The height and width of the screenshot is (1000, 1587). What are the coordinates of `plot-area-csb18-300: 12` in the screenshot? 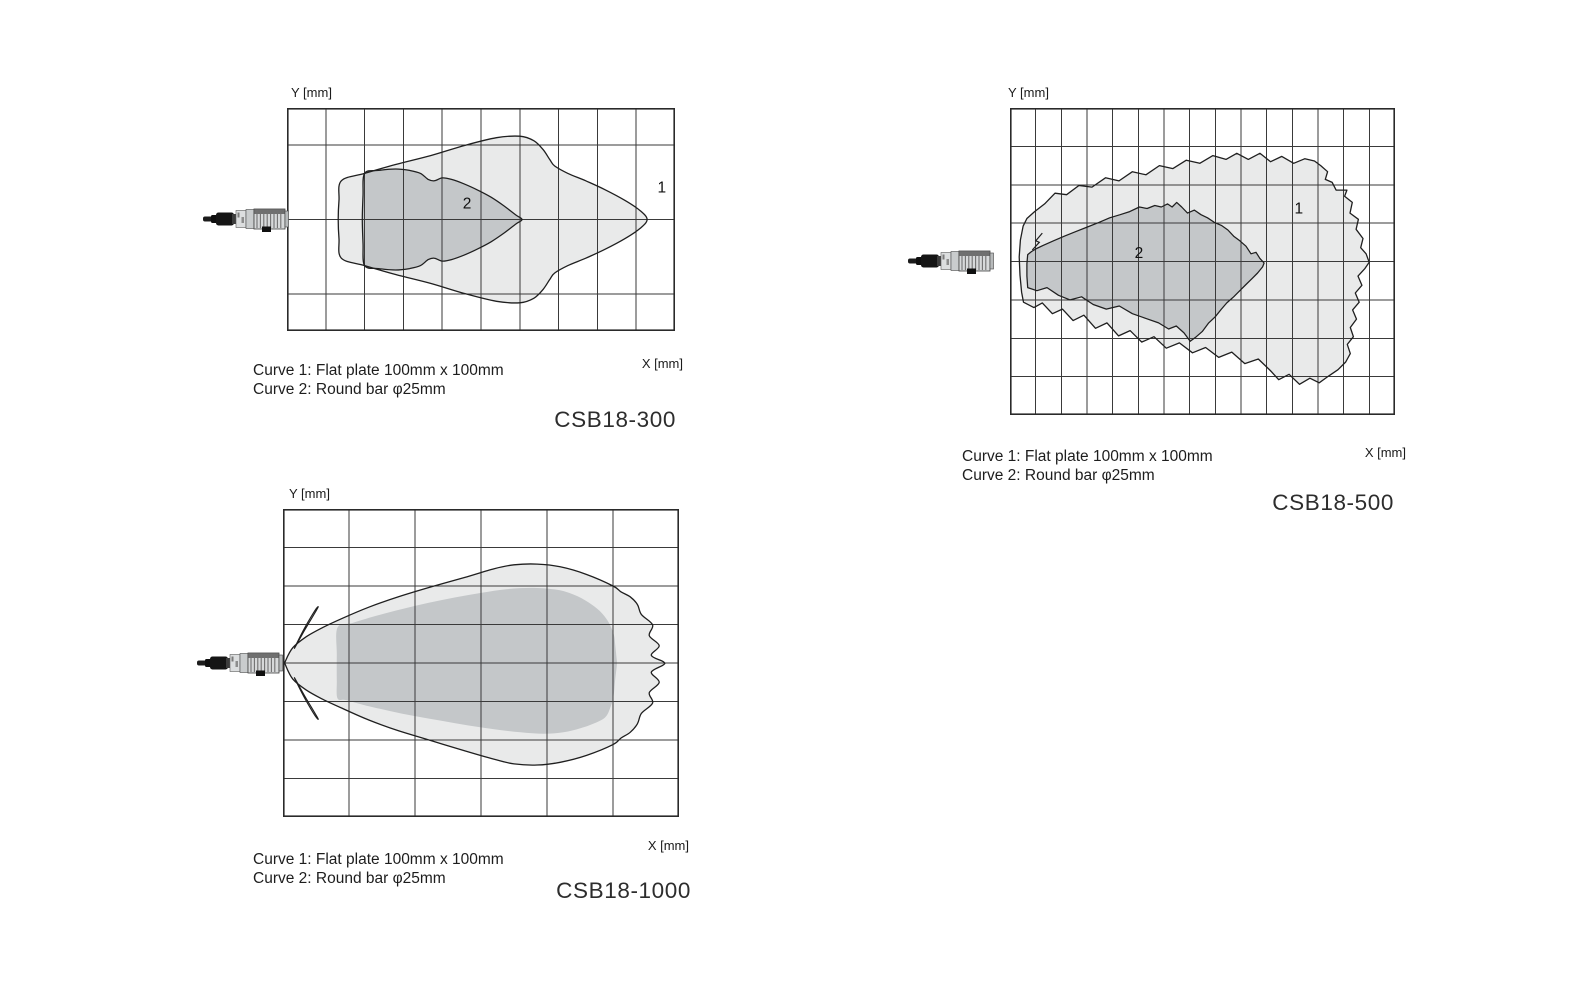 It's located at (481, 219).